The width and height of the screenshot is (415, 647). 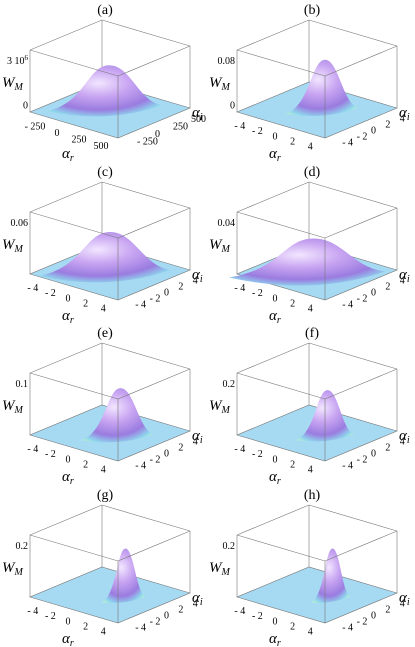 What do you see at coordinates (312, 333) in the screenshot?
I see `panel-label: (f)` at bounding box center [312, 333].